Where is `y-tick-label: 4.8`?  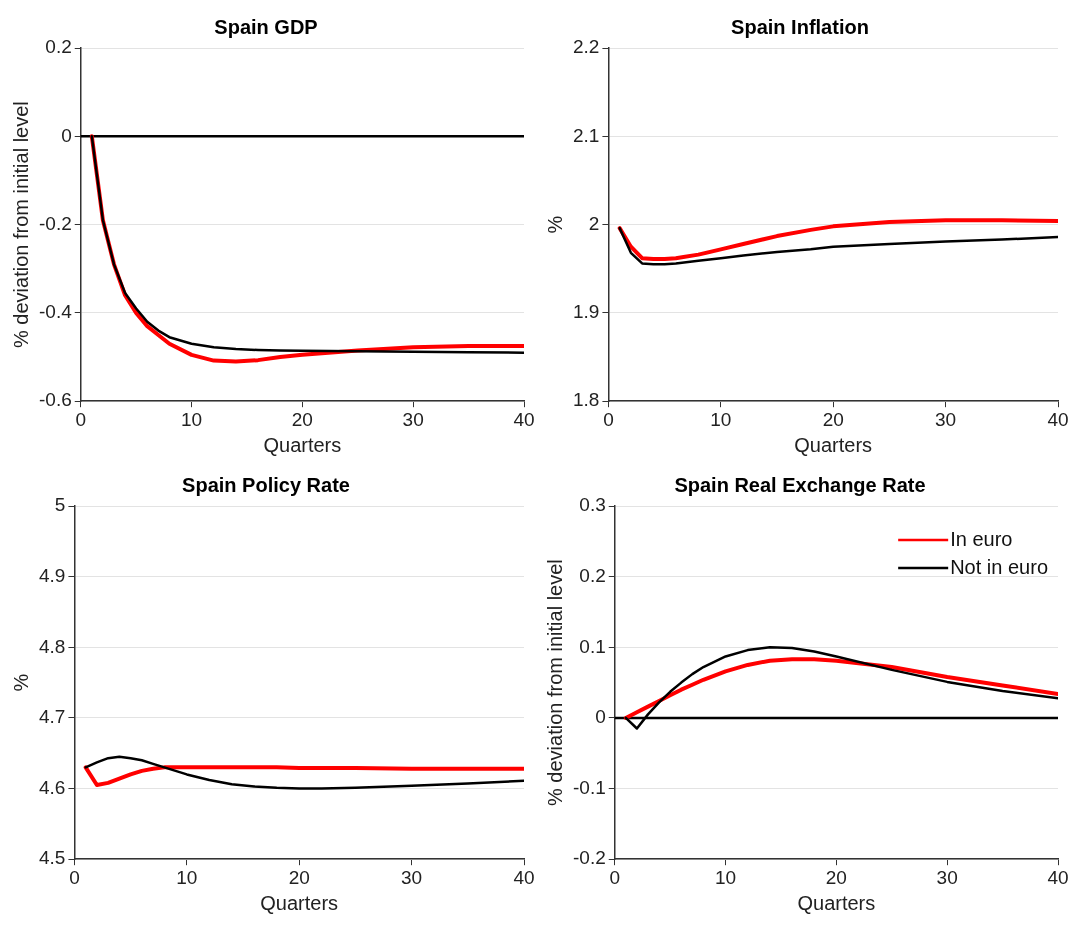 y-tick-label: 4.8 is located at coordinates (52, 646).